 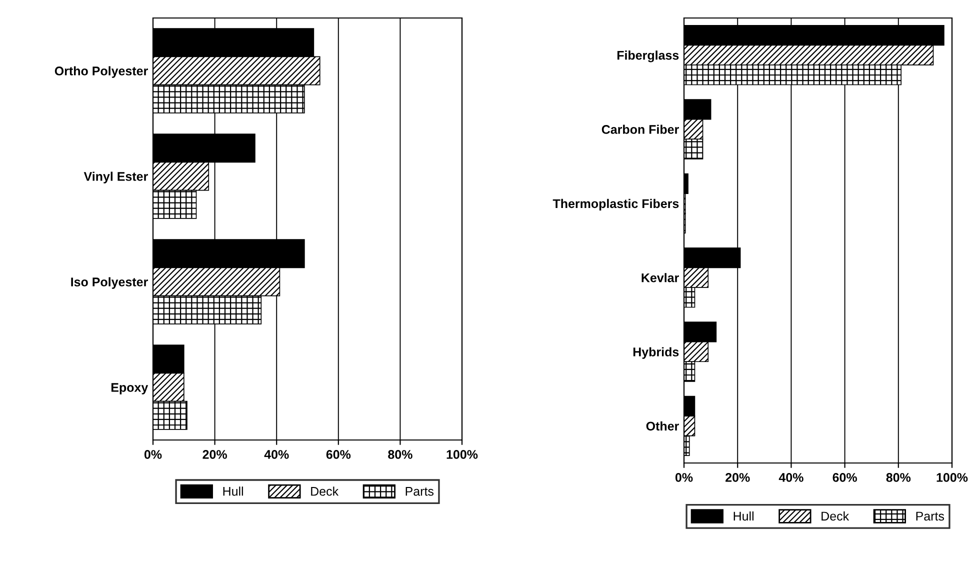 I want to click on y-tick-label: Hybrids, so click(x=656, y=353).